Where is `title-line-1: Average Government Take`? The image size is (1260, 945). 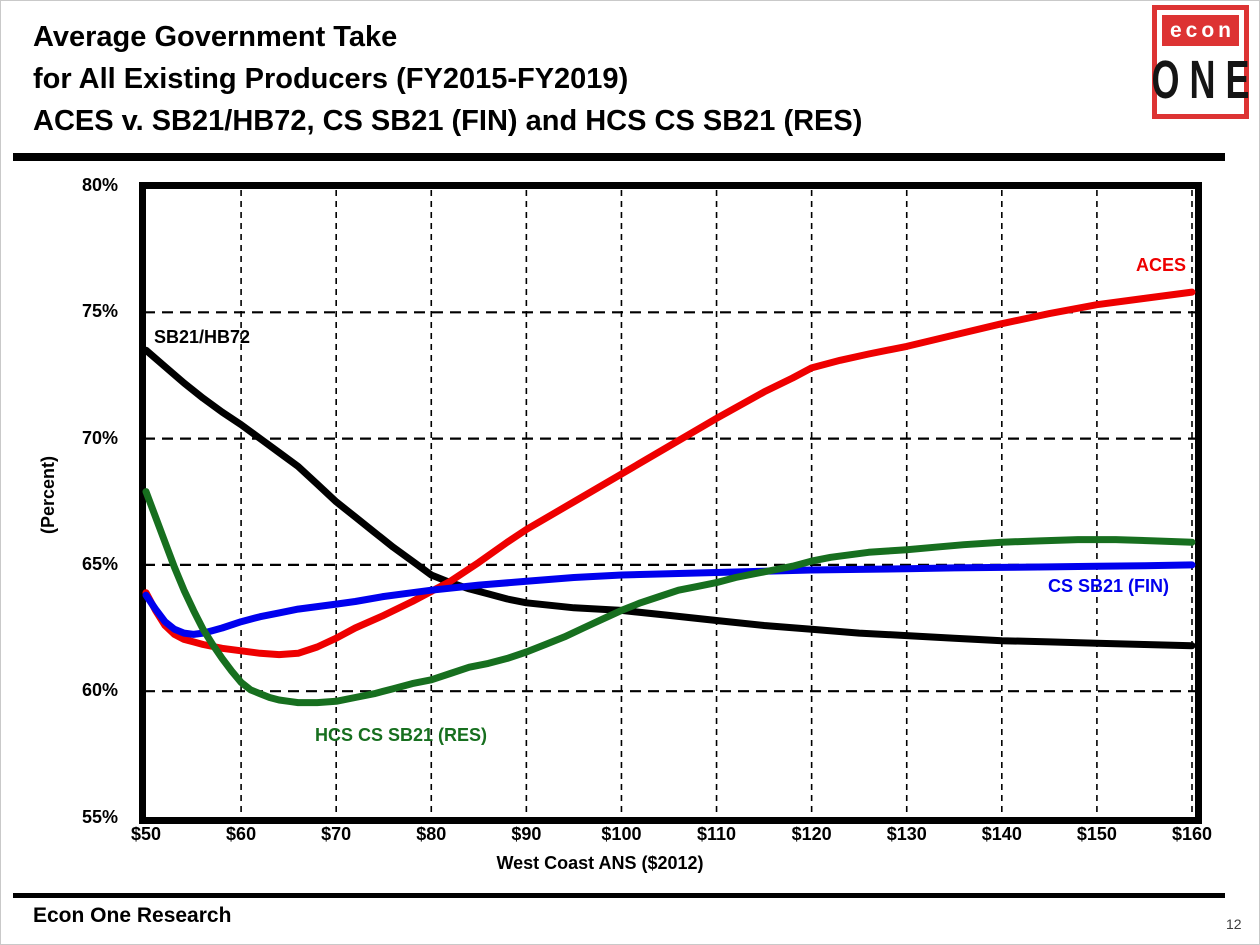
title-line-1: Average Government Take is located at coordinates (215, 37).